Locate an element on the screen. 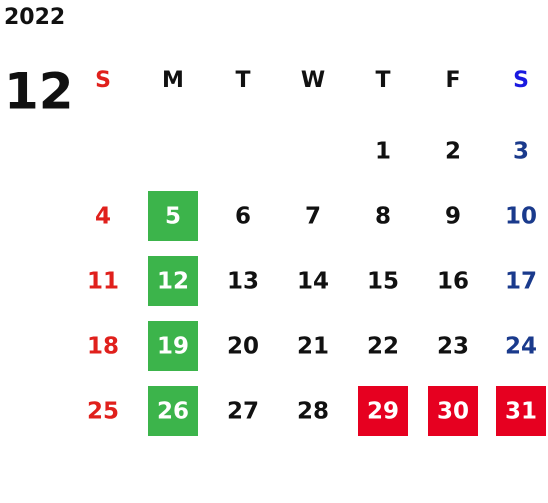 The width and height of the screenshot is (548, 503). day-number: 9 is located at coordinates (453, 217).